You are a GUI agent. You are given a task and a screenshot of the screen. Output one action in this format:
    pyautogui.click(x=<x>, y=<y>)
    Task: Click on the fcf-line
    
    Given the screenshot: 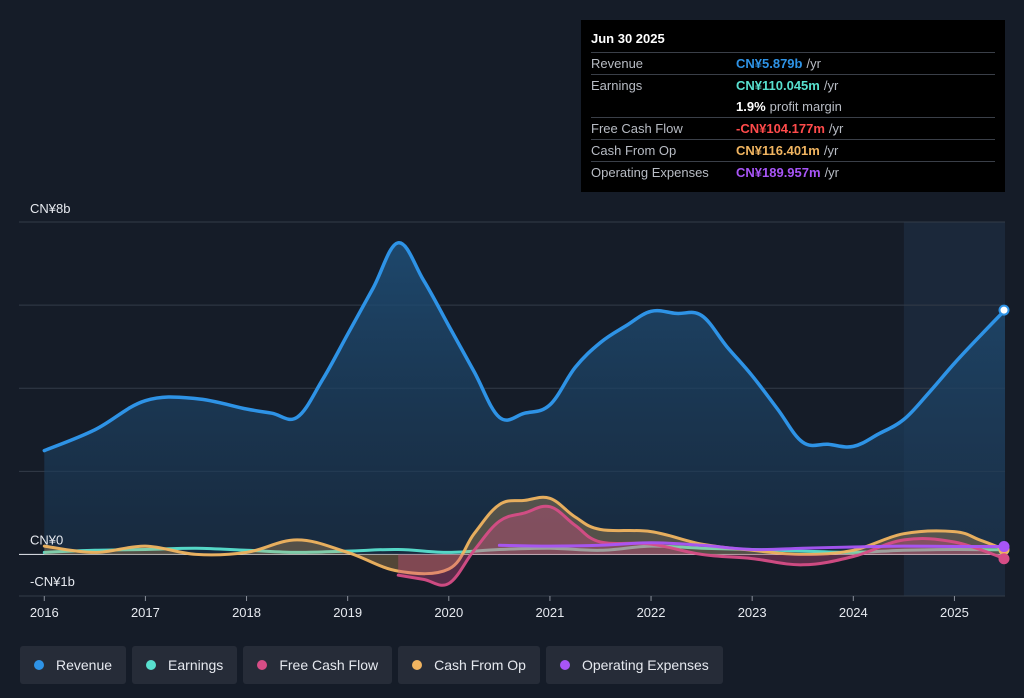 What is the action you would take?
    pyautogui.click(x=700, y=545)
    